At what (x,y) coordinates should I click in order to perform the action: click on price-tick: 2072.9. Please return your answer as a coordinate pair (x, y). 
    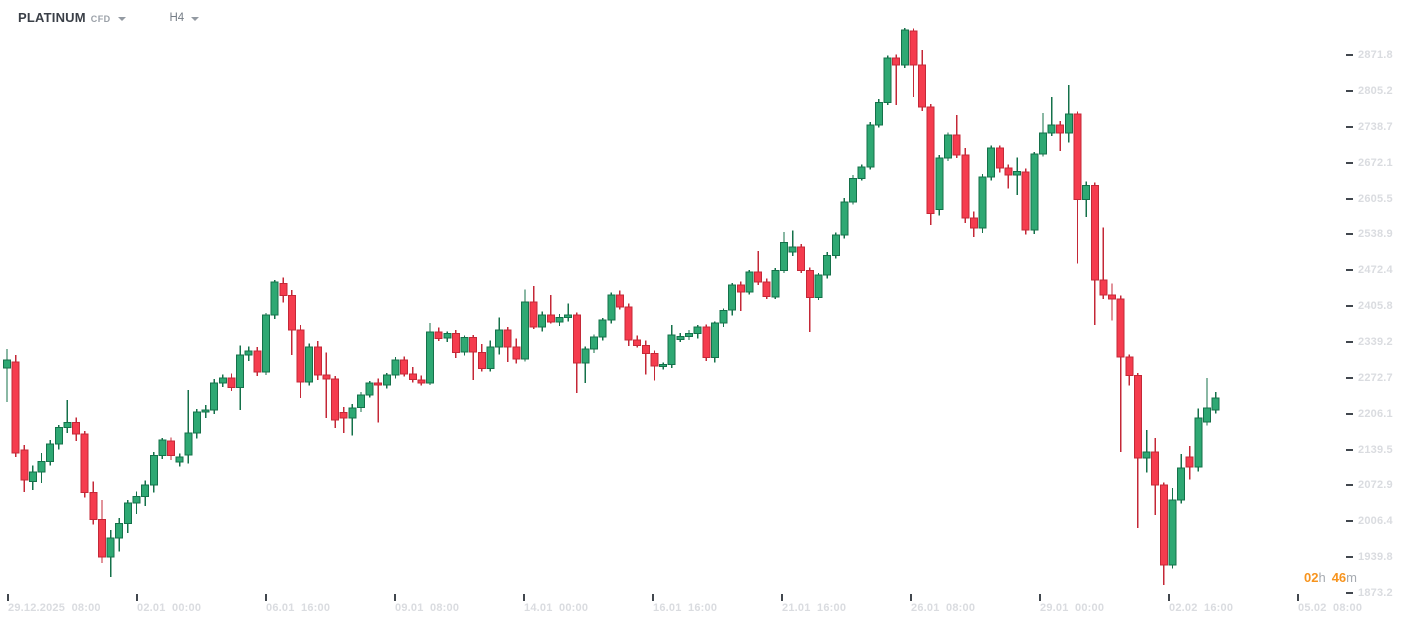
    Looking at the image, I should click on (1369, 485).